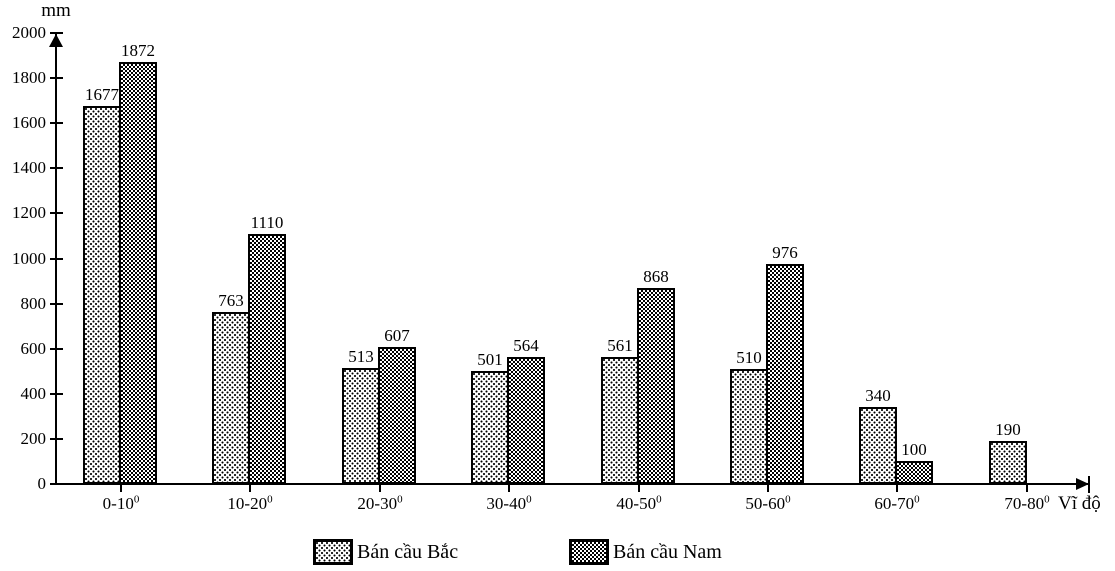  I want to click on y-tick-label: 0, so click(42, 483).